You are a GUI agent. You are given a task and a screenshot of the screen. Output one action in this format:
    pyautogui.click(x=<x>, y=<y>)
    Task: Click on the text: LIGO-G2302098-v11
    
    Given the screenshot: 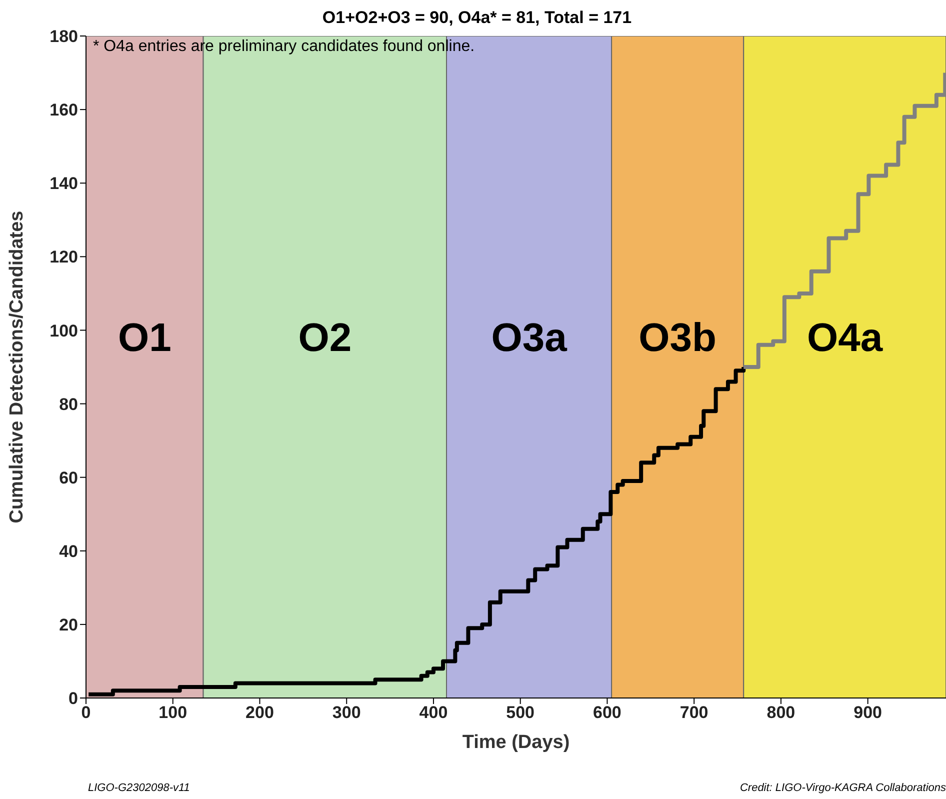 What is the action you would take?
    pyautogui.click(x=139, y=788)
    